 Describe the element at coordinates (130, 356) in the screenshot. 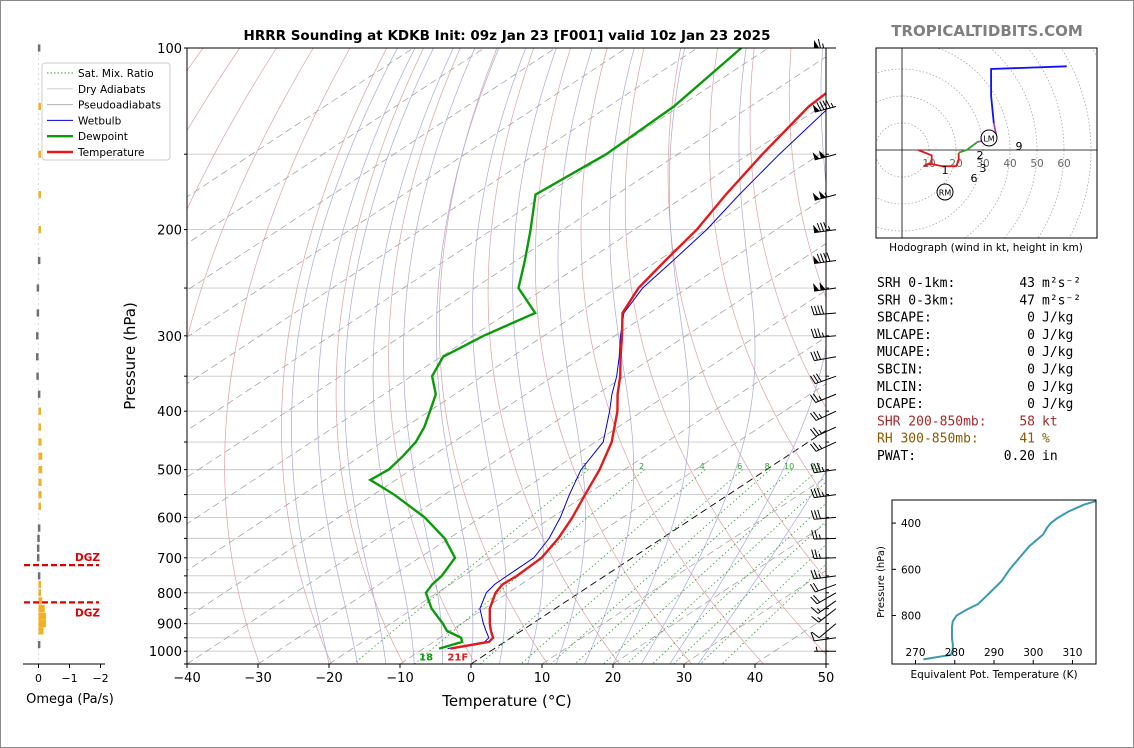

I see `skewt-ylabel: Pressure (hPa)` at that location.